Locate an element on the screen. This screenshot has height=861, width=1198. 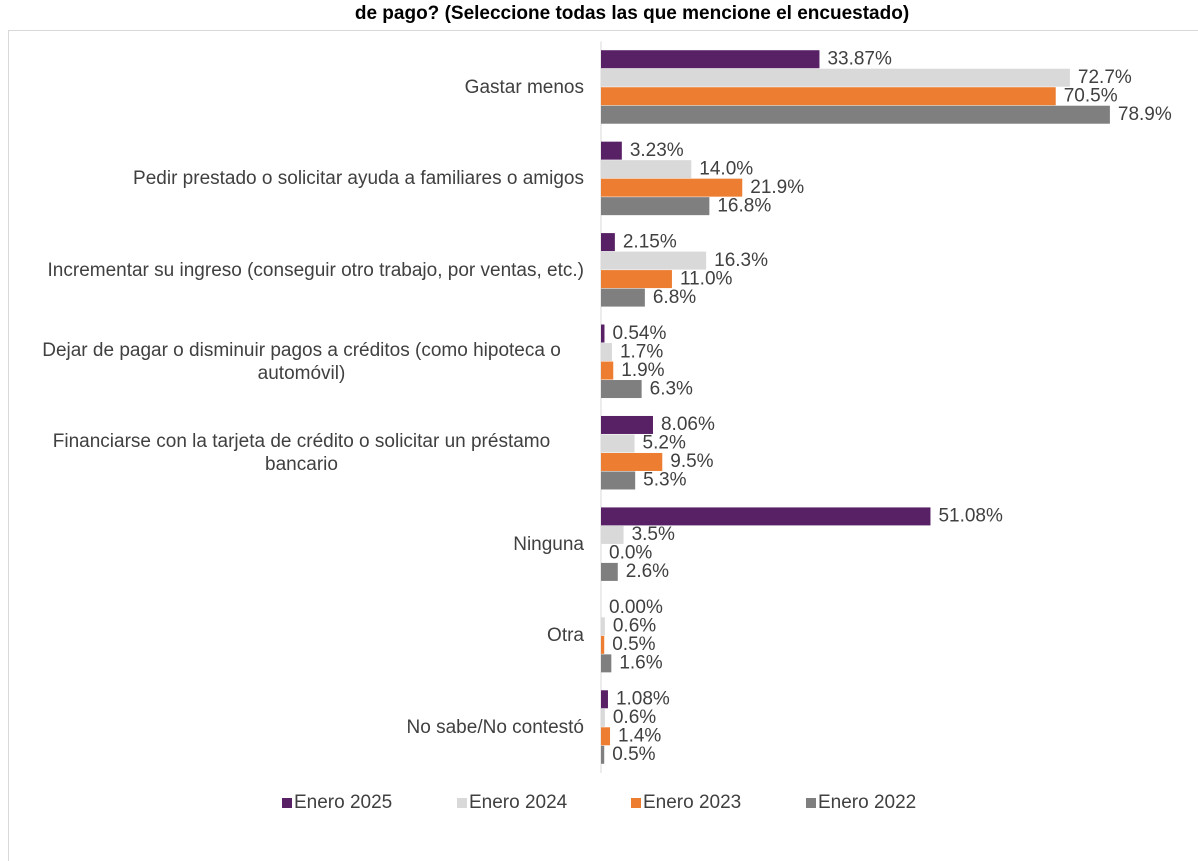
category-label: No sabe/No contestó is located at coordinates (495, 727).